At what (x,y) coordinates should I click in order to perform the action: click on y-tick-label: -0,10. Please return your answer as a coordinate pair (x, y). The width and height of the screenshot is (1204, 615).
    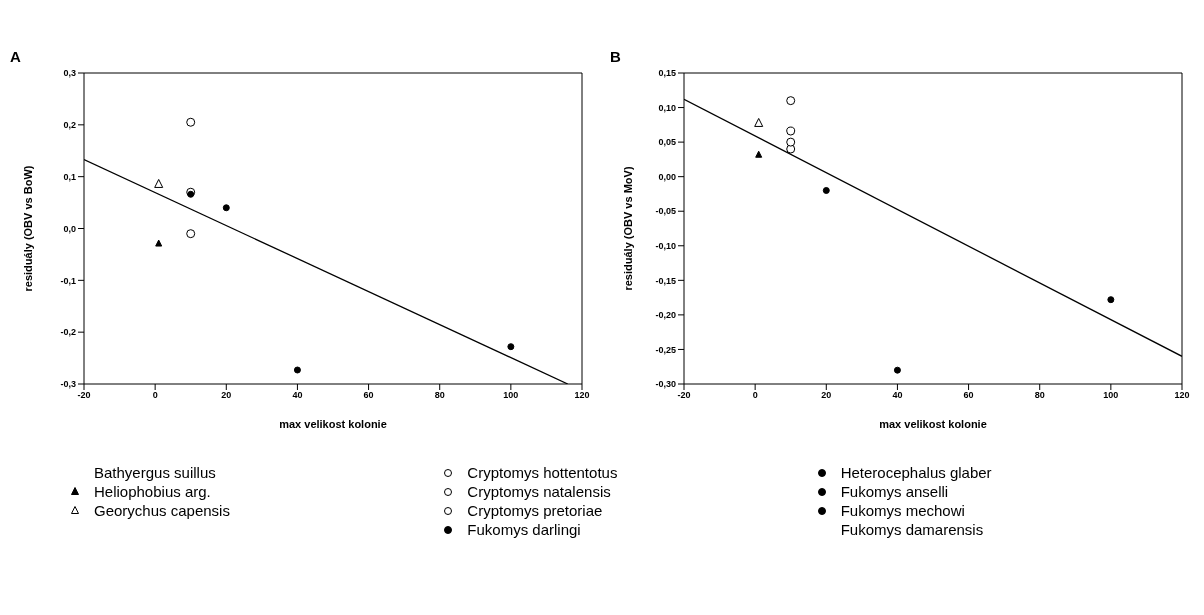
    Looking at the image, I should click on (665, 245).